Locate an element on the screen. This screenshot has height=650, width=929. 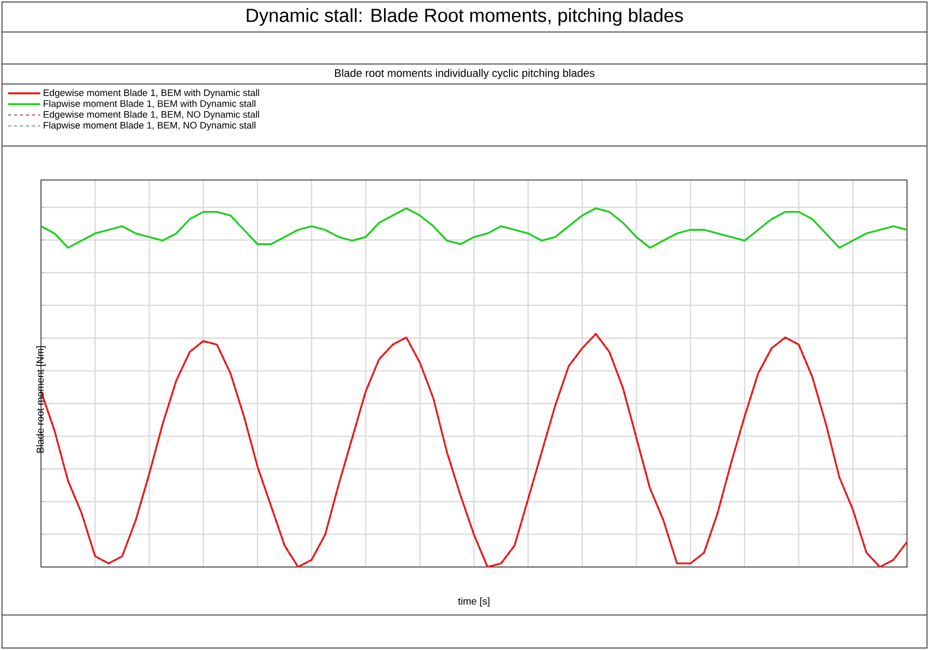
legend-label: Flapwise moment Blade 1, BEM with Dynamic stall is located at coordinates (150, 104).